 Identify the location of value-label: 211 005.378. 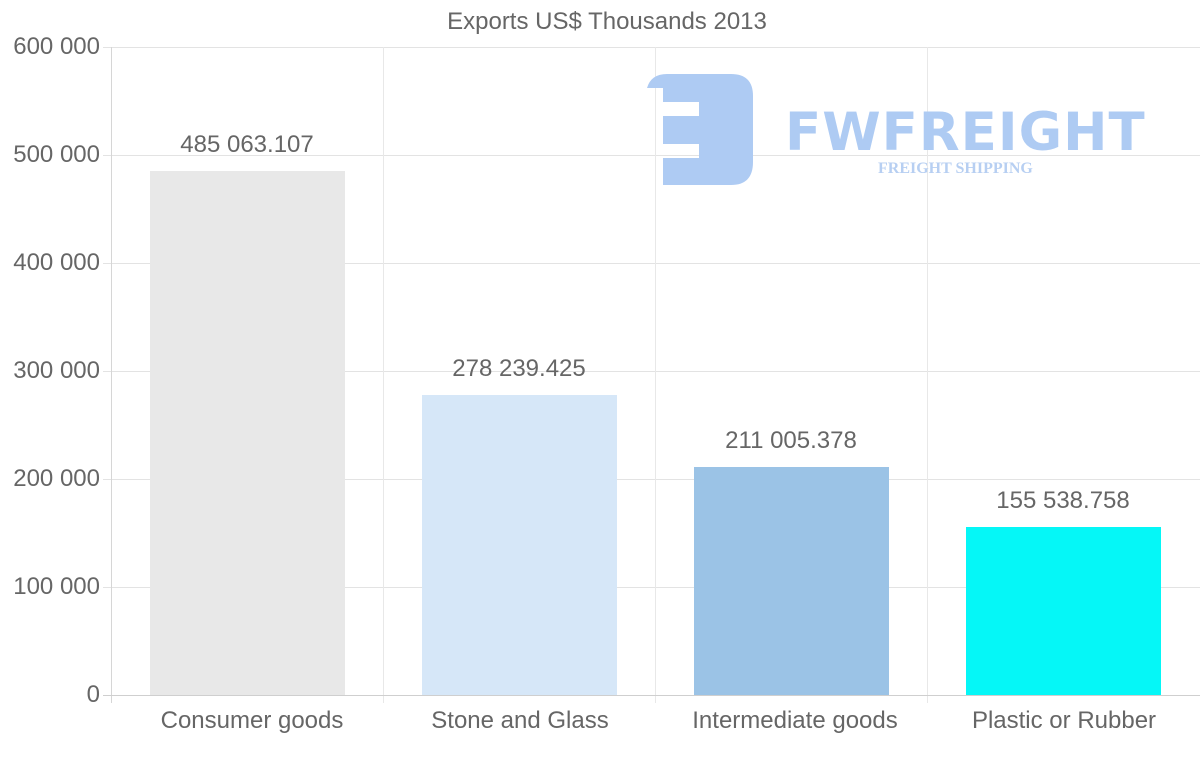
(791, 440).